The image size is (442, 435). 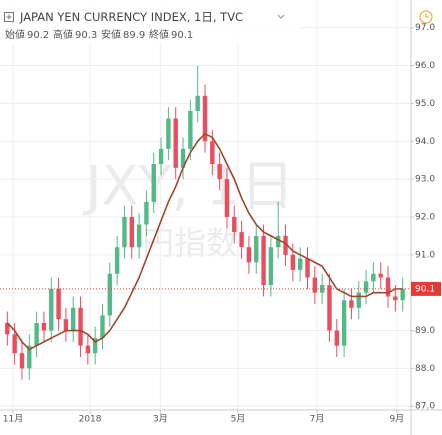 What do you see at coordinates (90, 420) in the screenshot?
I see `x-tick-label: 2018` at bounding box center [90, 420].